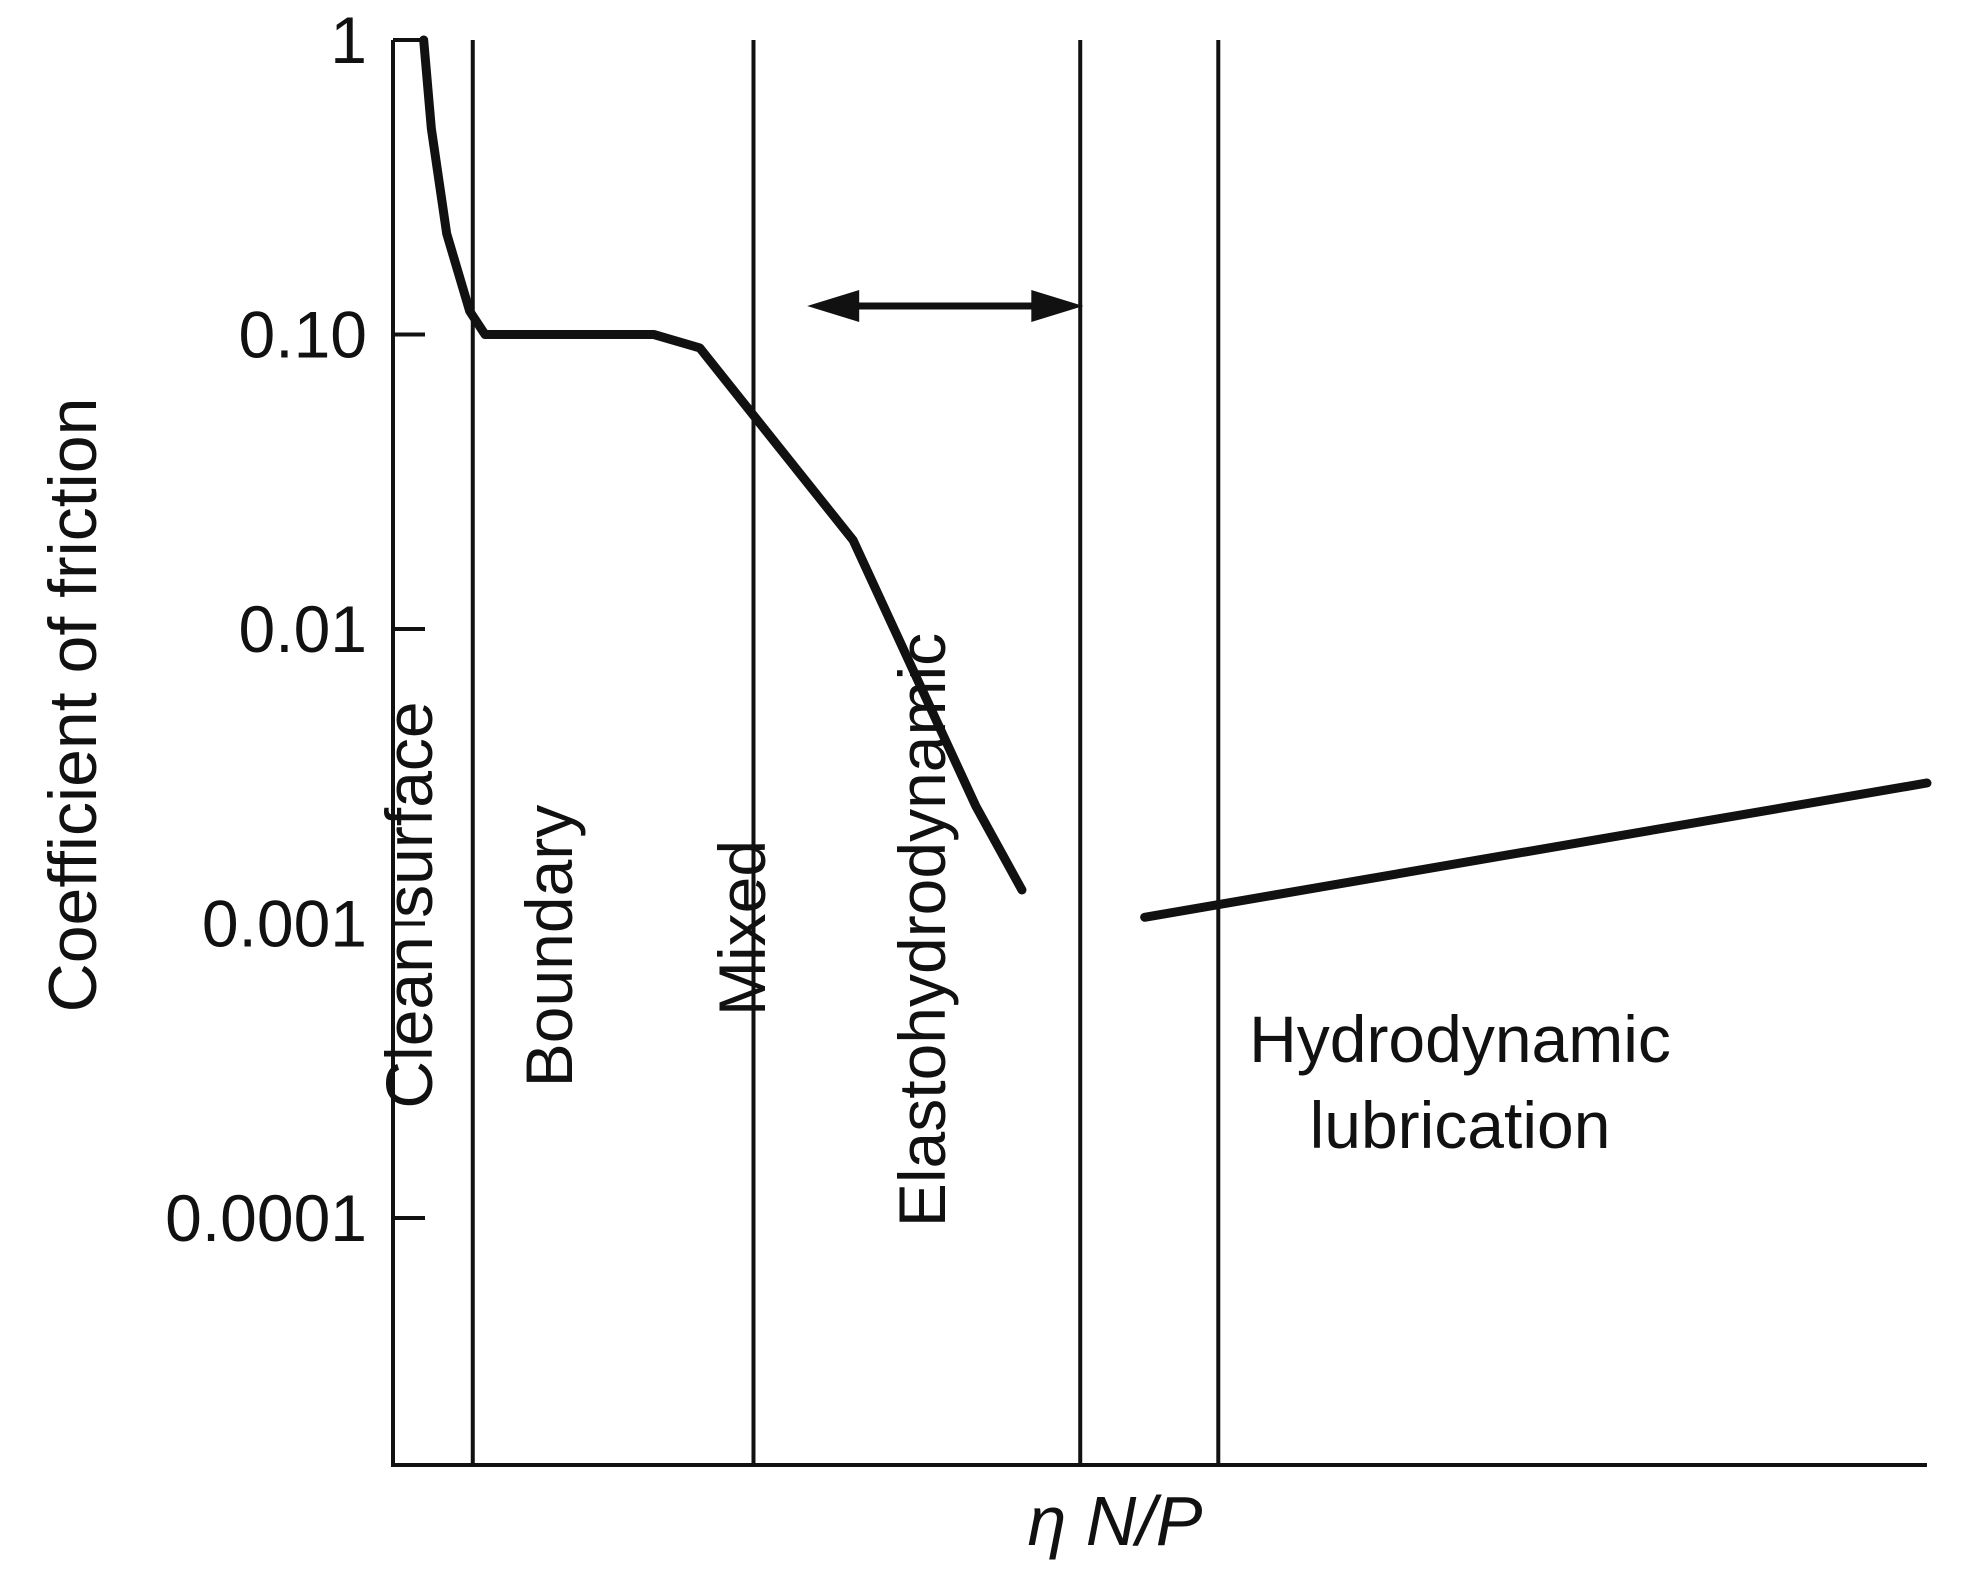 The width and height of the screenshot is (1980, 1579). What do you see at coordinates (409, 904) in the screenshot?
I see `regime-label-0: Clean surface` at bounding box center [409, 904].